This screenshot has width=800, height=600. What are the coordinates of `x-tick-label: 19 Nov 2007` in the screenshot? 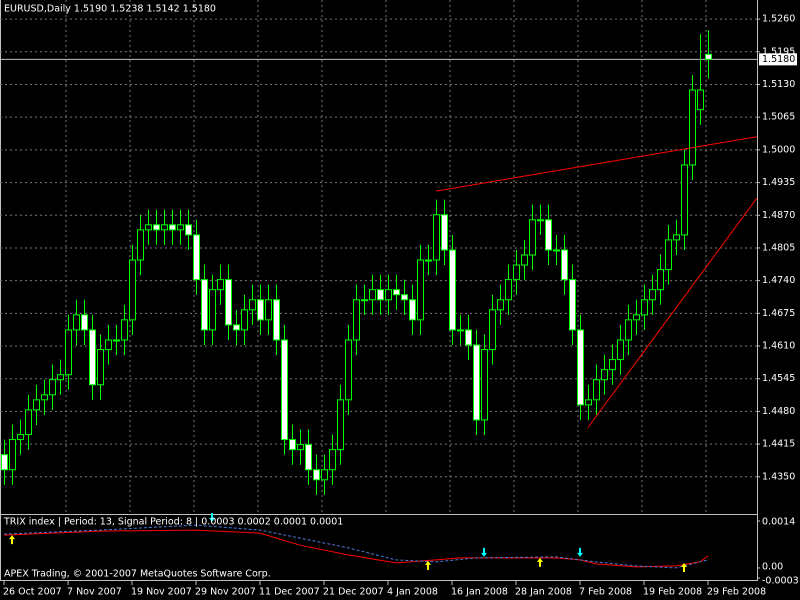 It's located at (161, 592).